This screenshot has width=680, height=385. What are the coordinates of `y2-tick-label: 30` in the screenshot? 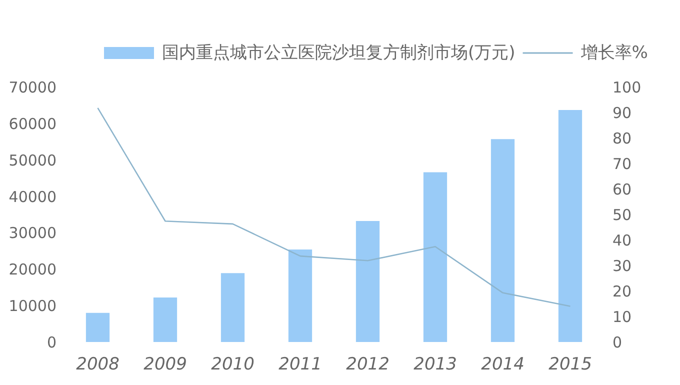 It's located at (622, 266).